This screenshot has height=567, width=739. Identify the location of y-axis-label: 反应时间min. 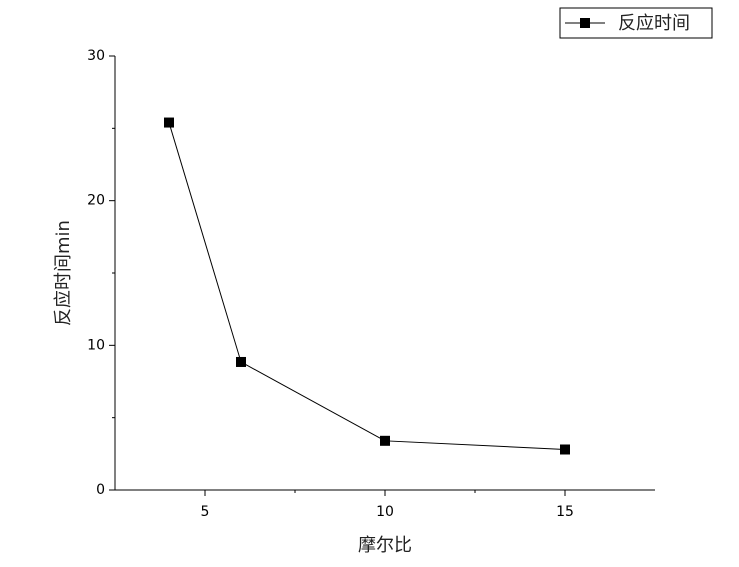
(63, 273).